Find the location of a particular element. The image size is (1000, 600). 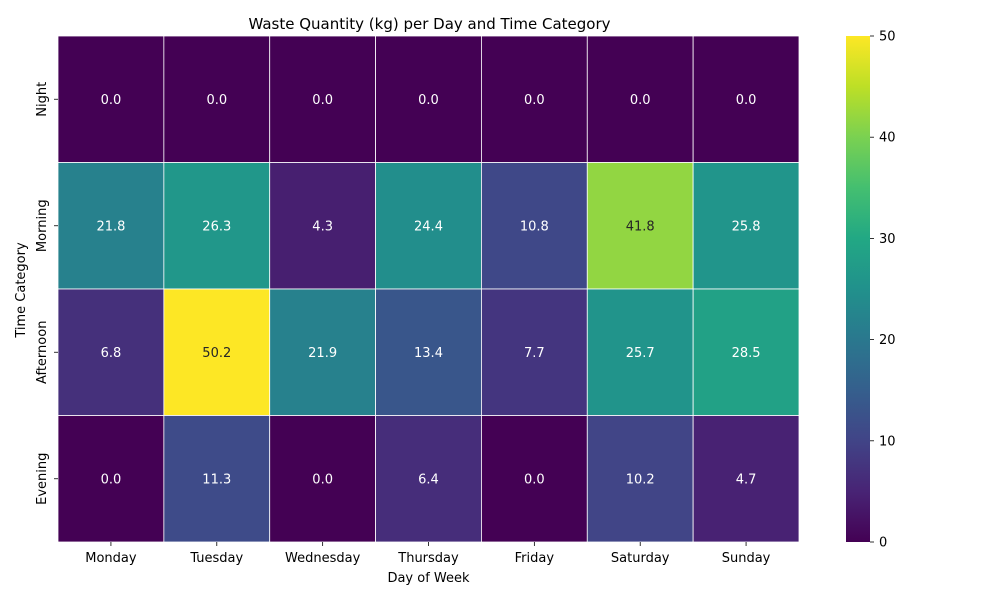

cell-value-label: 13.4 is located at coordinates (428, 353).